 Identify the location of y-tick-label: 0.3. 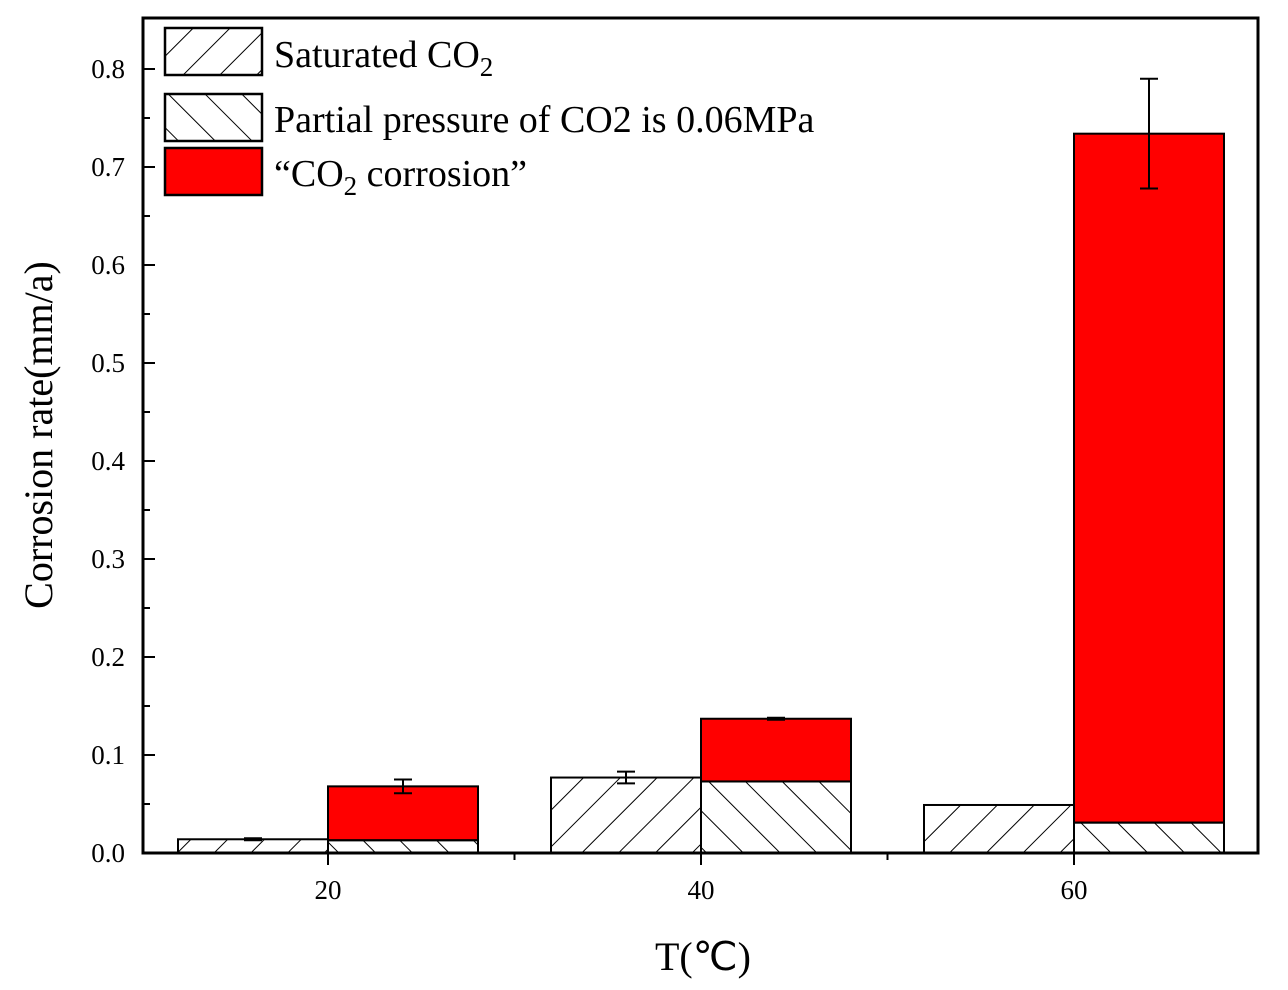
(108, 559).